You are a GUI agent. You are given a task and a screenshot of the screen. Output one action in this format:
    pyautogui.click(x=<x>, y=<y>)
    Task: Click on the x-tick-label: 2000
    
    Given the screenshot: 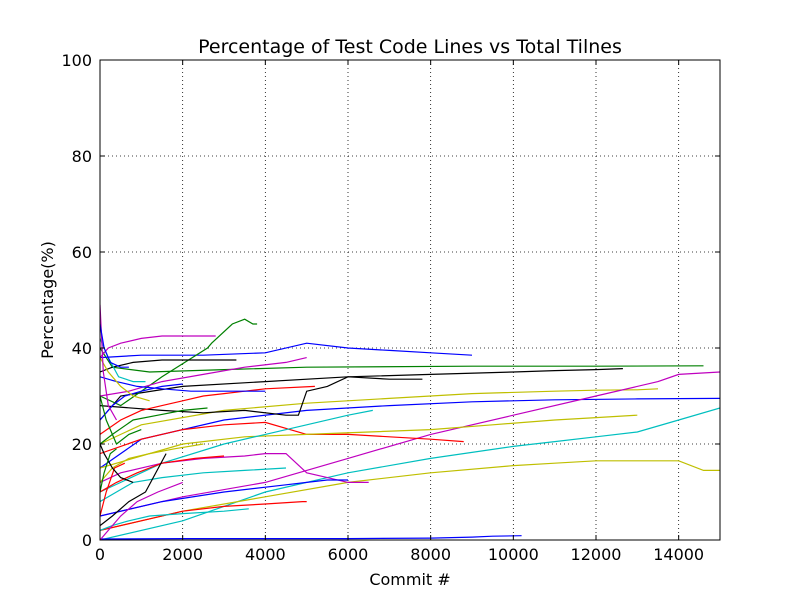 What is the action you would take?
    pyautogui.click(x=182, y=554)
    